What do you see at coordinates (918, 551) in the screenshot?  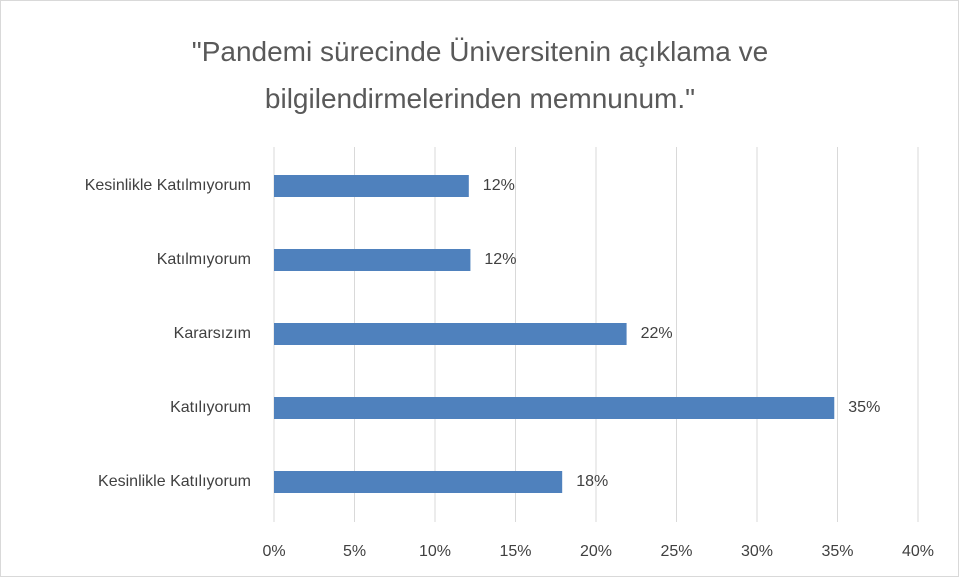 I see `x-tick-label: 40%` at bounding box center [918, 551].